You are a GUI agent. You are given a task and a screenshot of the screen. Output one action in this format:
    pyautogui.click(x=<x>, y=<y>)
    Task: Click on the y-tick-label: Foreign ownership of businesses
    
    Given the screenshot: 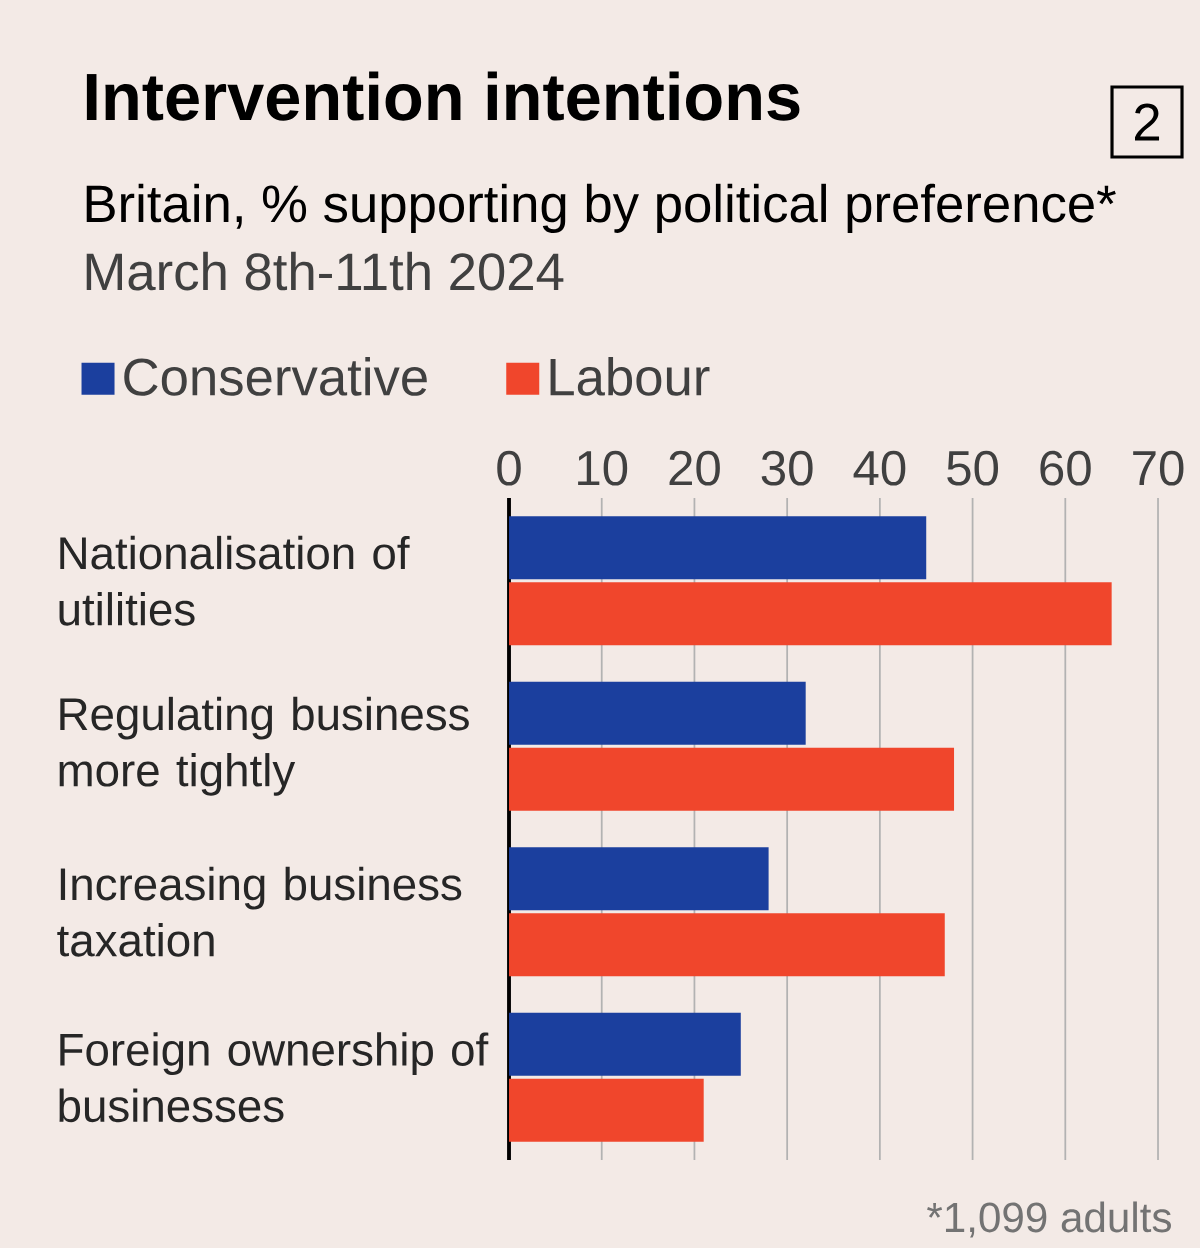 What is the action you would take?
    pyautogui.click(x=274, y=1077)
    